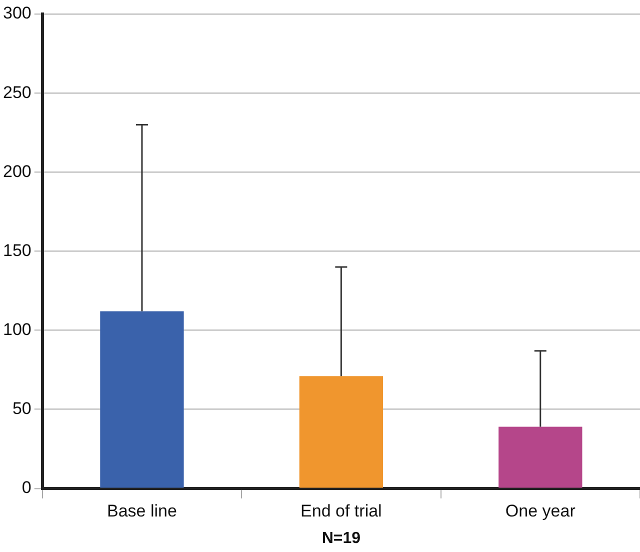 Image resolution: width=640 pixels, height=552 pixels. Describe the element at coordinates (341, 510) in the screenshot. I see `x-tick-label: End of trial` at that location.